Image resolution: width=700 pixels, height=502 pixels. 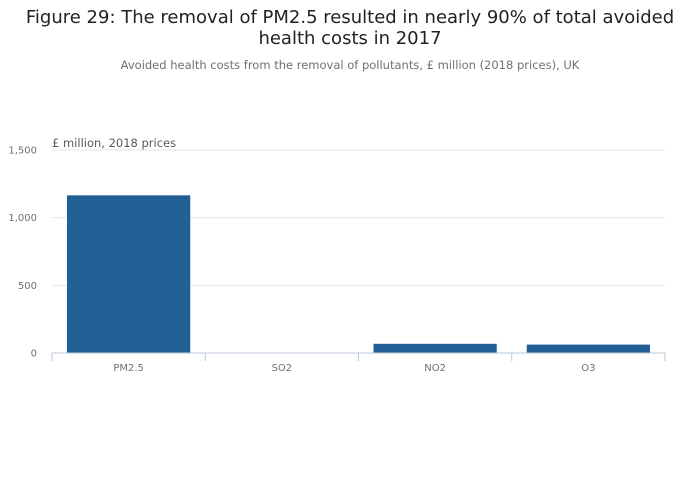 What do you see at coordinates (22, 151) in the screenshot?
I see `y-tick-label: 1,500` at bounding box center [22, 151].